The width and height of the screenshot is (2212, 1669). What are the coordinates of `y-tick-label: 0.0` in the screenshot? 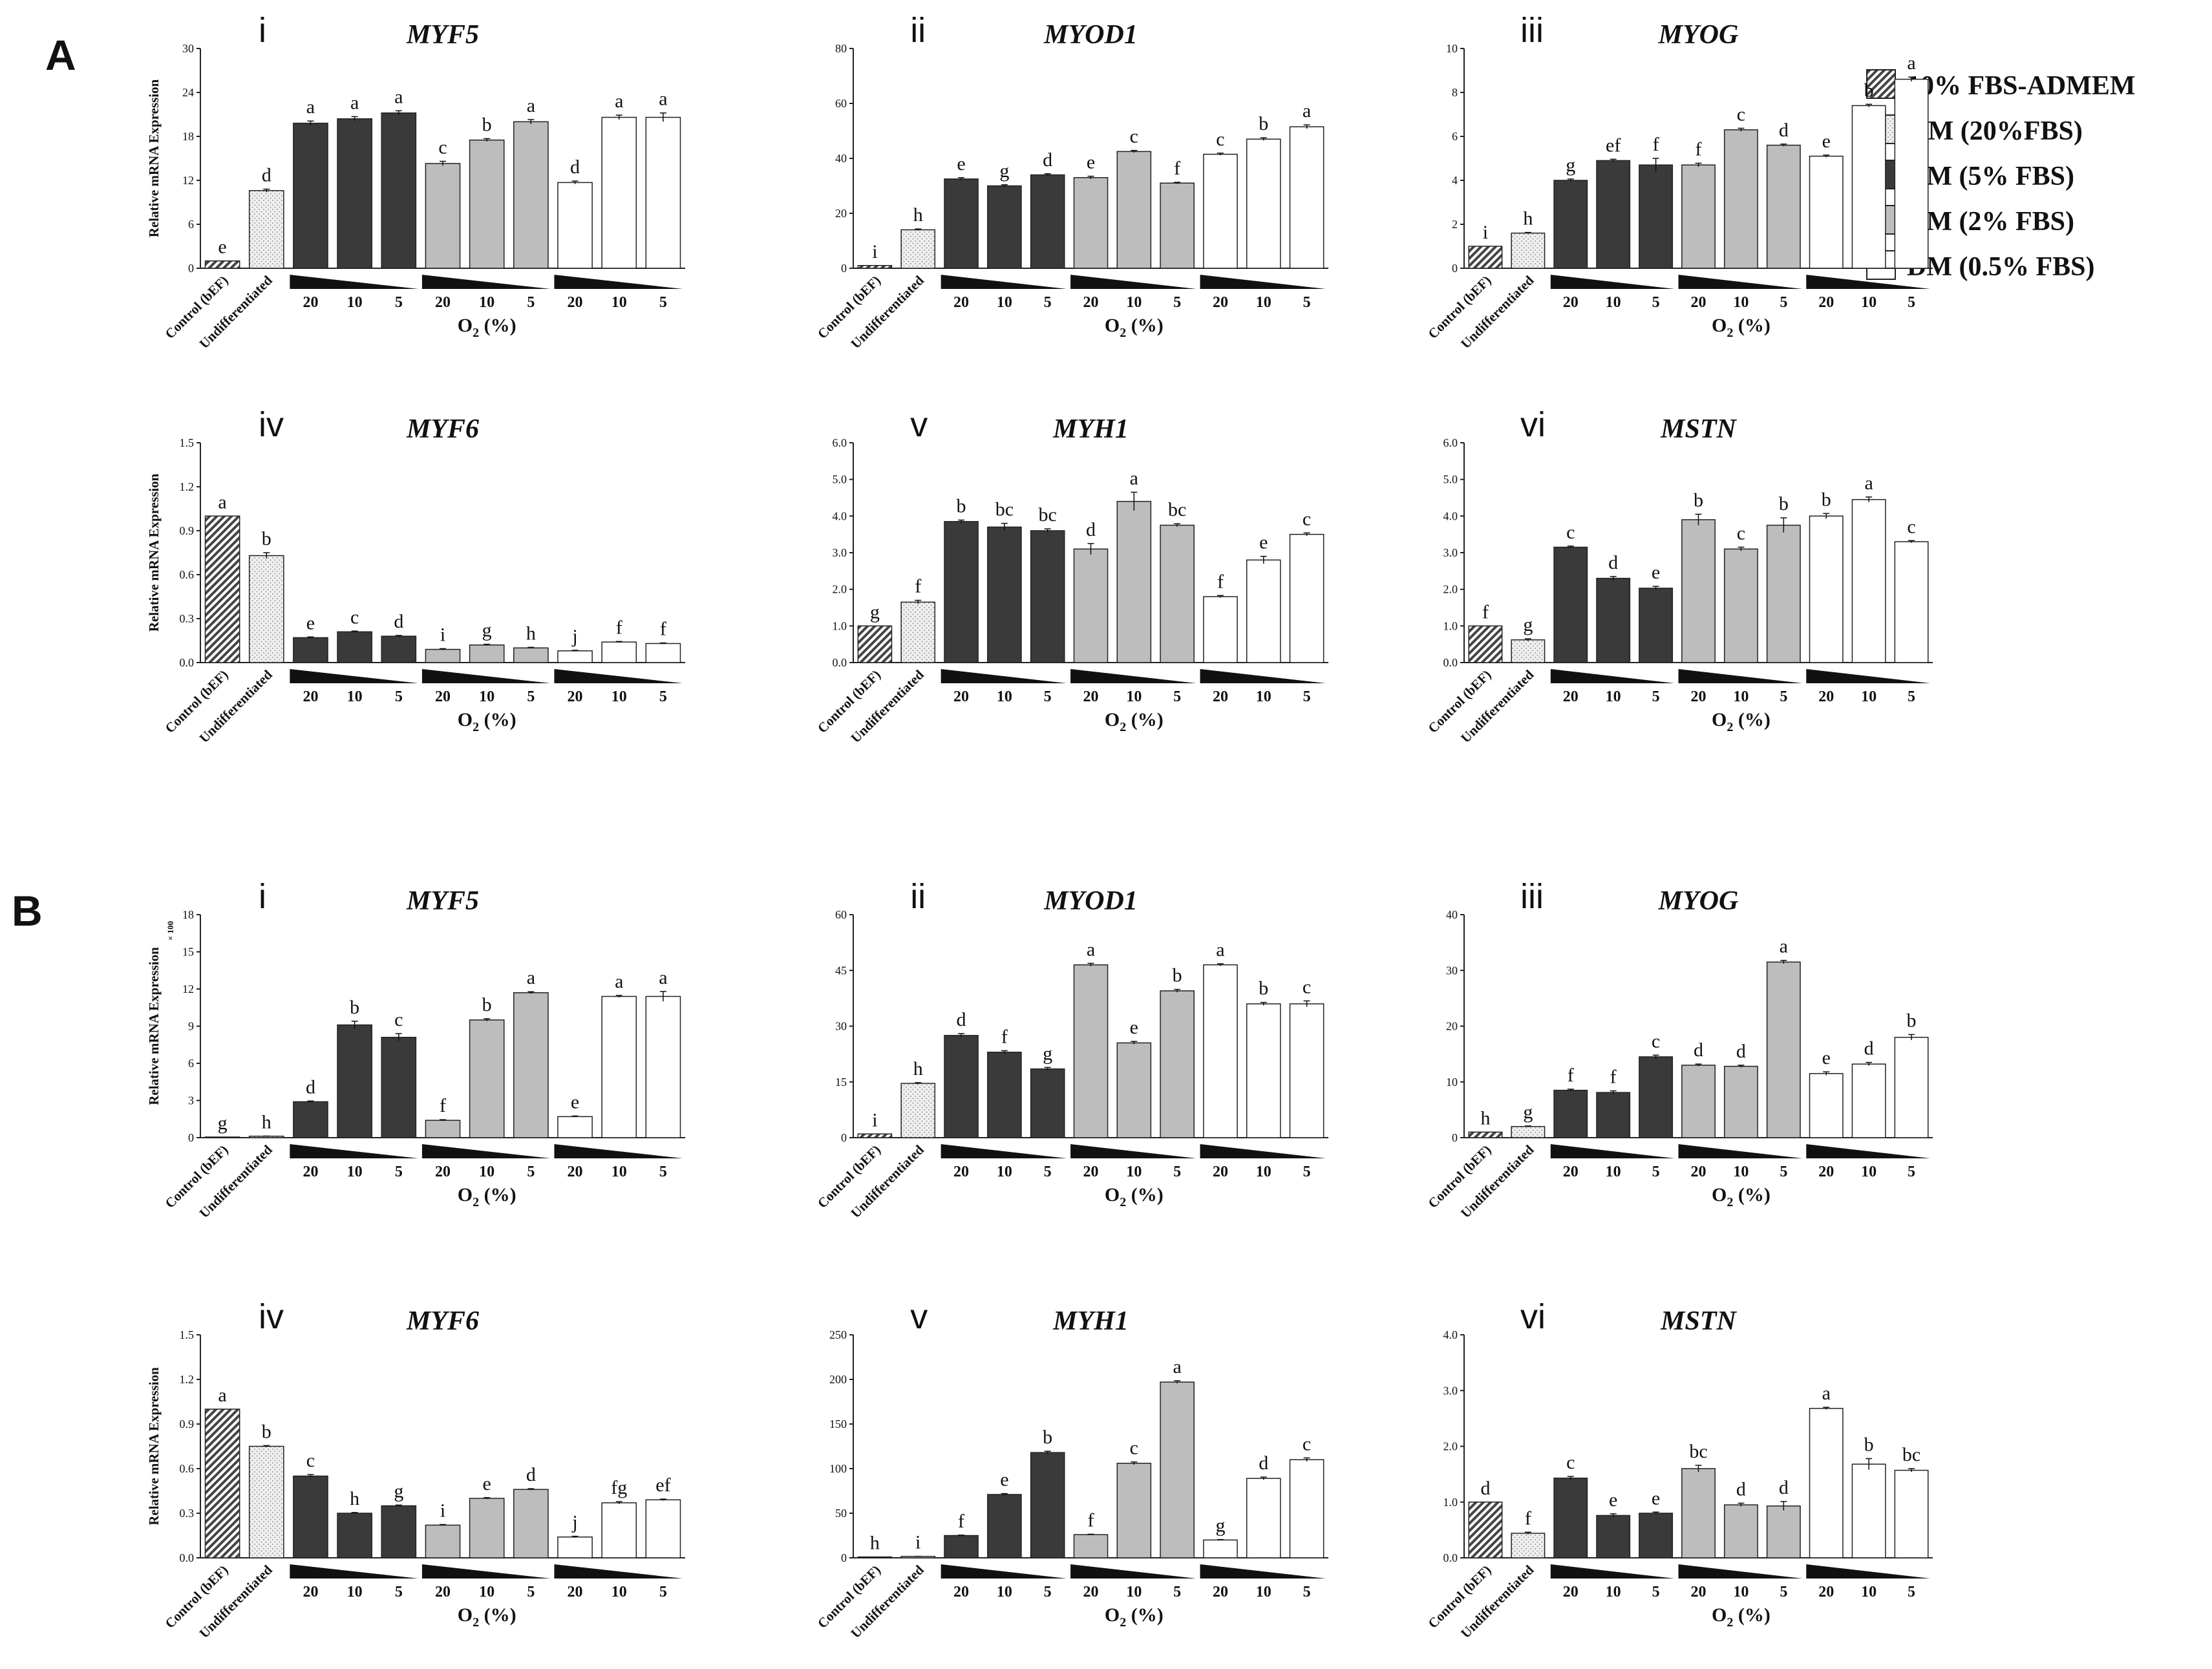 It's located at (1451, 662).